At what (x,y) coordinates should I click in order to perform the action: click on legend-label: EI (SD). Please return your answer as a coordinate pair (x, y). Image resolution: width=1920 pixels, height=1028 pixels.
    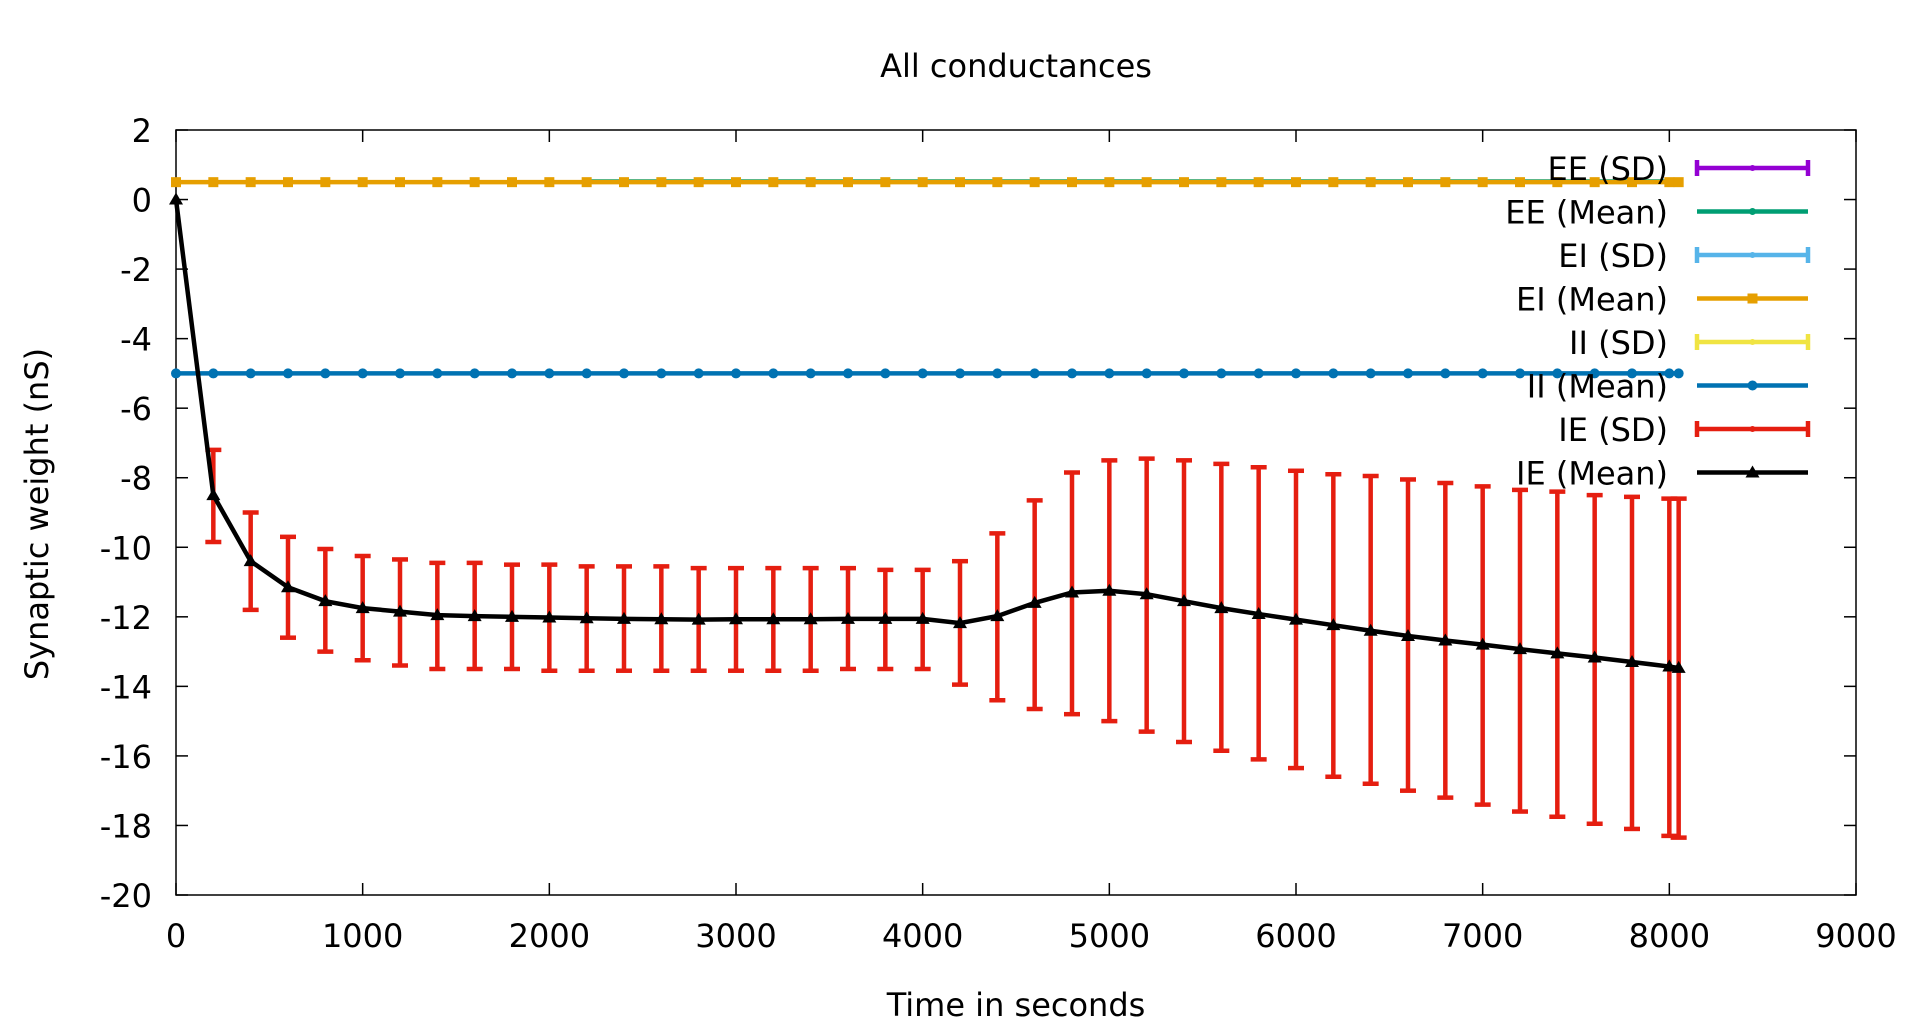
    Looking at the image, I should click on (1613, 256).